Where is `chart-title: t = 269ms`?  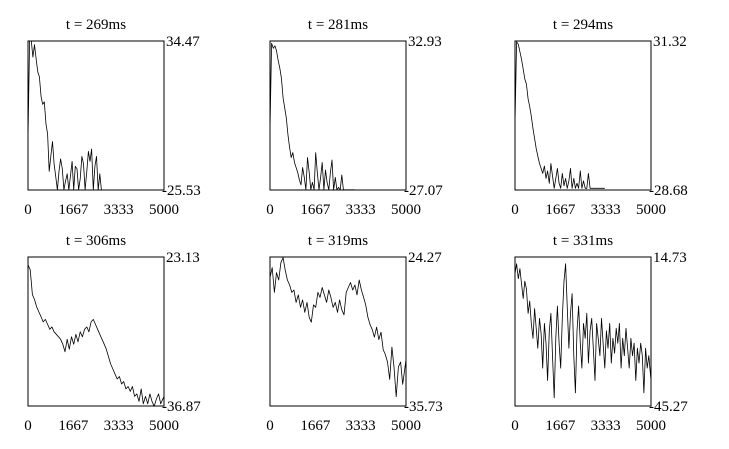
chart-title: t = 269ms is located at coordinates (96, 25).